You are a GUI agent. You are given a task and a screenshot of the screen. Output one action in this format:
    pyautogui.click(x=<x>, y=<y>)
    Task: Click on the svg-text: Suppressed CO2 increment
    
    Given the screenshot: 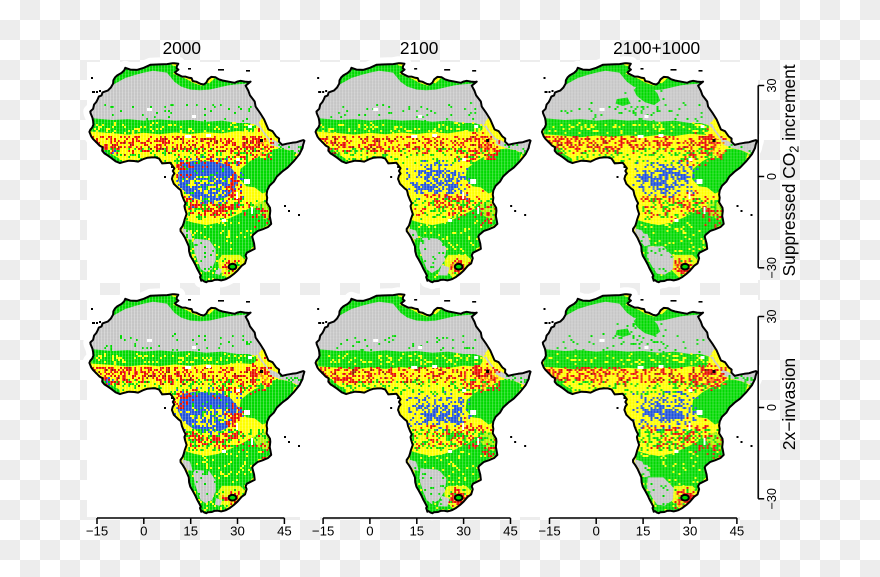 What is the action you would take?
    pyautogui.click(x=790, y=170)
    